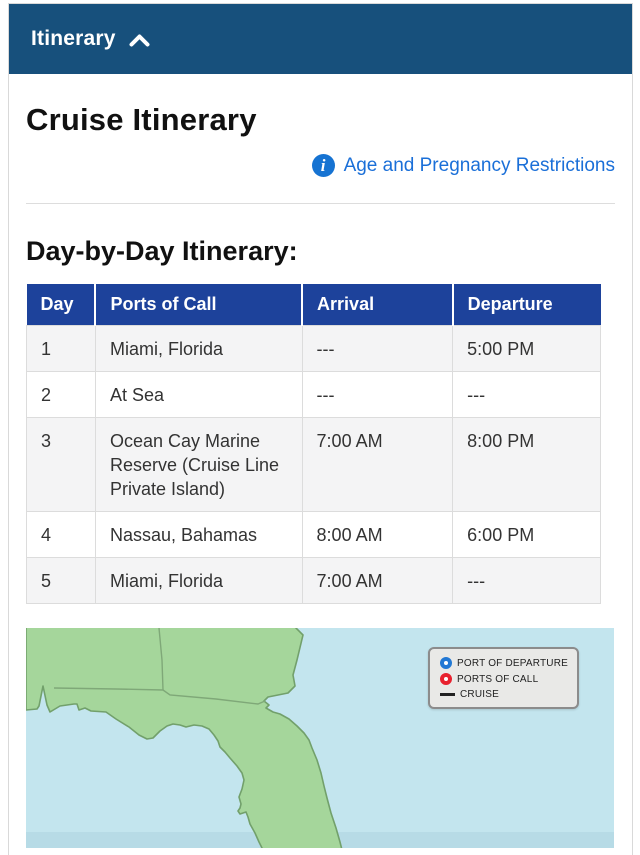 Image resolution: width=640 pixels, height=855 pixels. I want to click on map-state-border-florida, so click(159, 696).